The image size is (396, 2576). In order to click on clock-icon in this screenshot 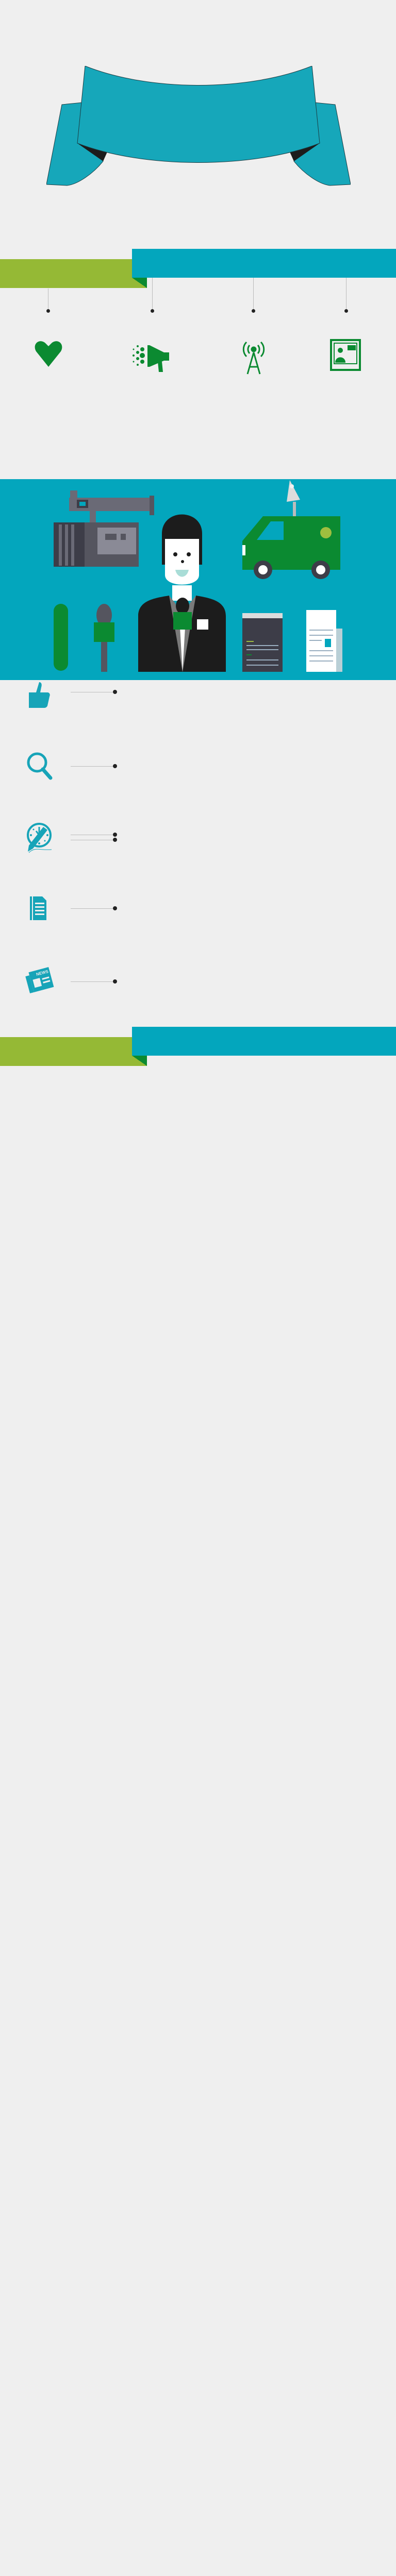, I will do `click(39, 835)`.